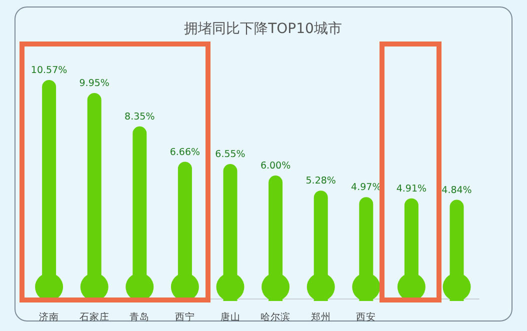 The width and height of the screenshot is (527, 331). I want to click on data-label: 8.35%, so click(139, 116).